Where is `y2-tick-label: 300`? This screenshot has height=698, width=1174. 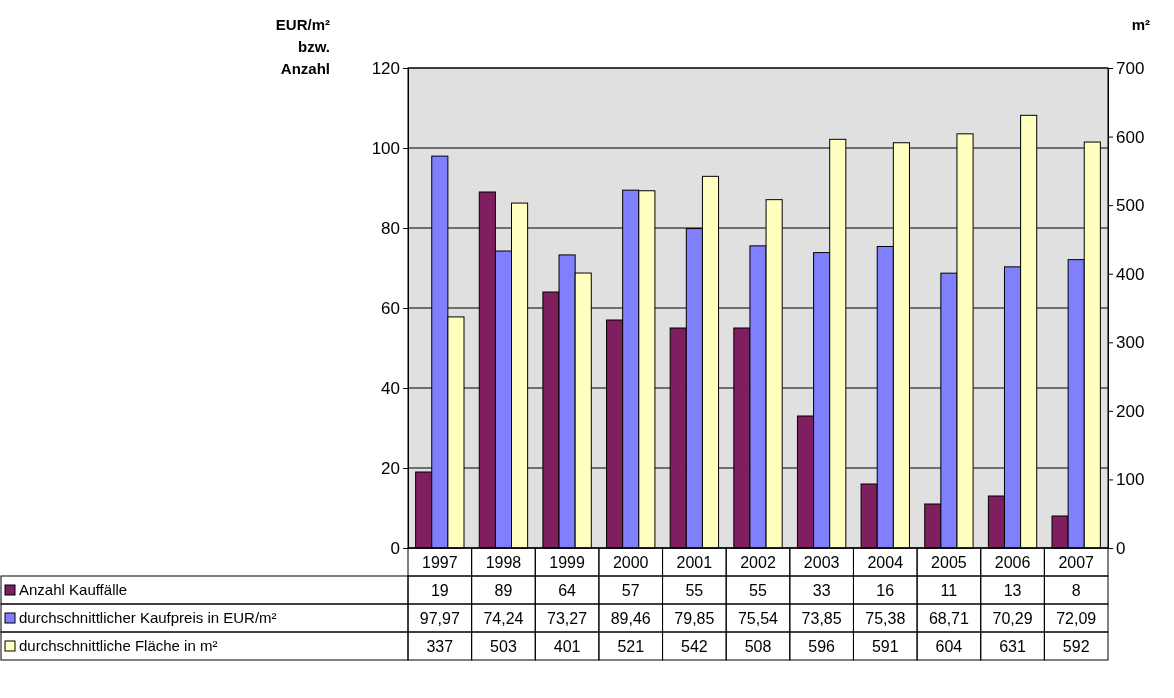 y2-tick-label: 300 is located at coordinates (1130, 343).